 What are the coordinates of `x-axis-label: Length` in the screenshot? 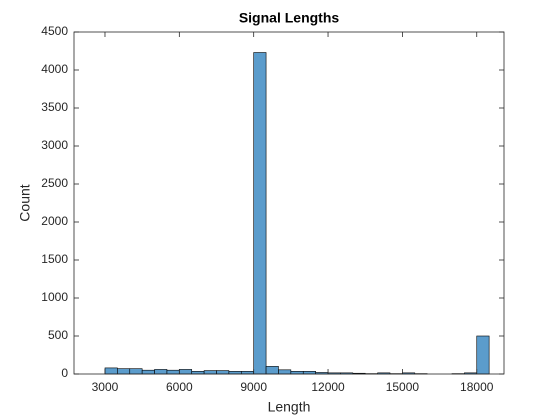 It's located at (289, 407).